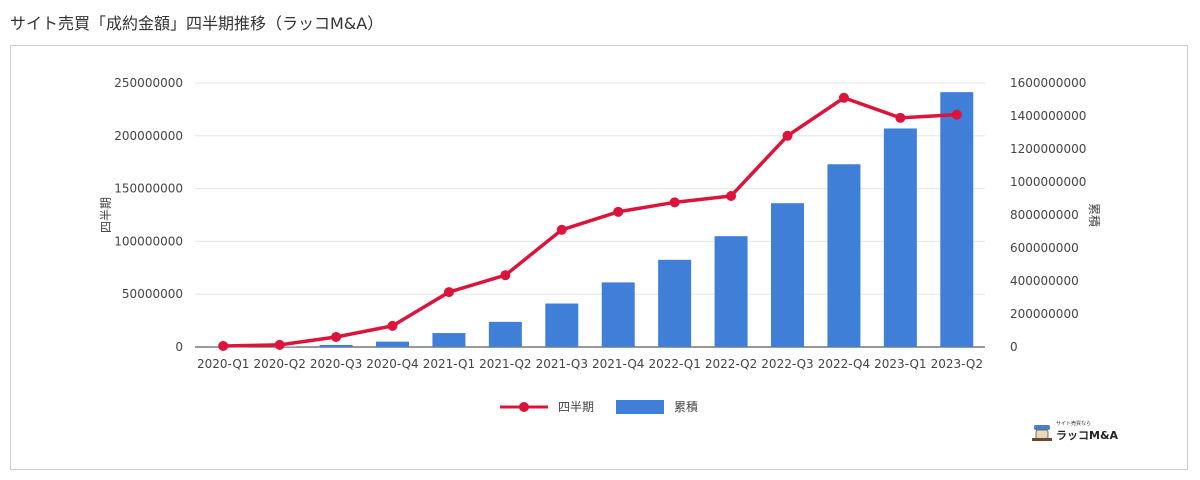 This screenshot has width=1200, height=480. I want to click on rakko-logo: サイト売買なら ラッコM&A, so click(1075, 431).